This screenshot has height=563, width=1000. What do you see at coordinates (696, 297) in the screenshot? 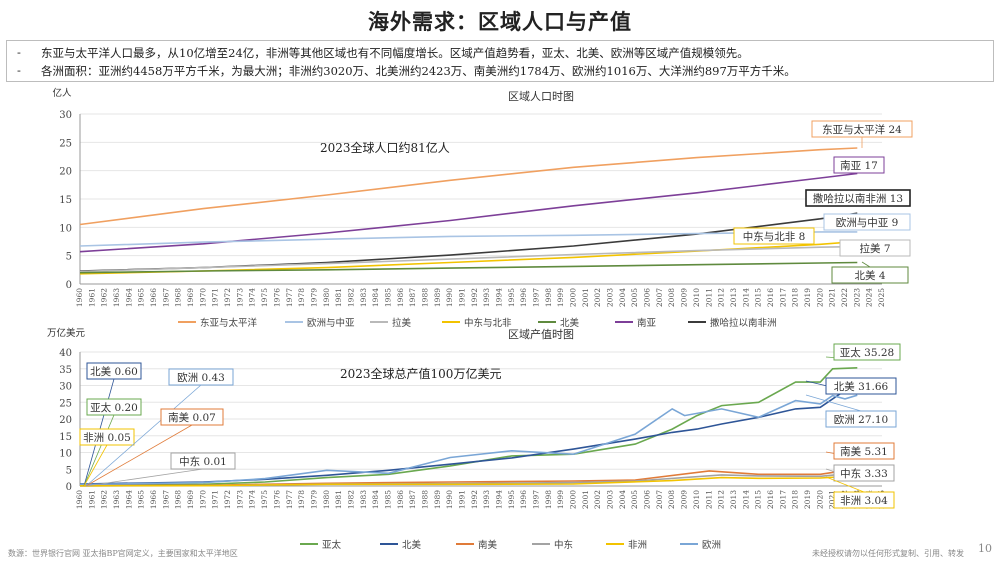
I see `x-tick-label: 2010` at bounding box center [696, 297].